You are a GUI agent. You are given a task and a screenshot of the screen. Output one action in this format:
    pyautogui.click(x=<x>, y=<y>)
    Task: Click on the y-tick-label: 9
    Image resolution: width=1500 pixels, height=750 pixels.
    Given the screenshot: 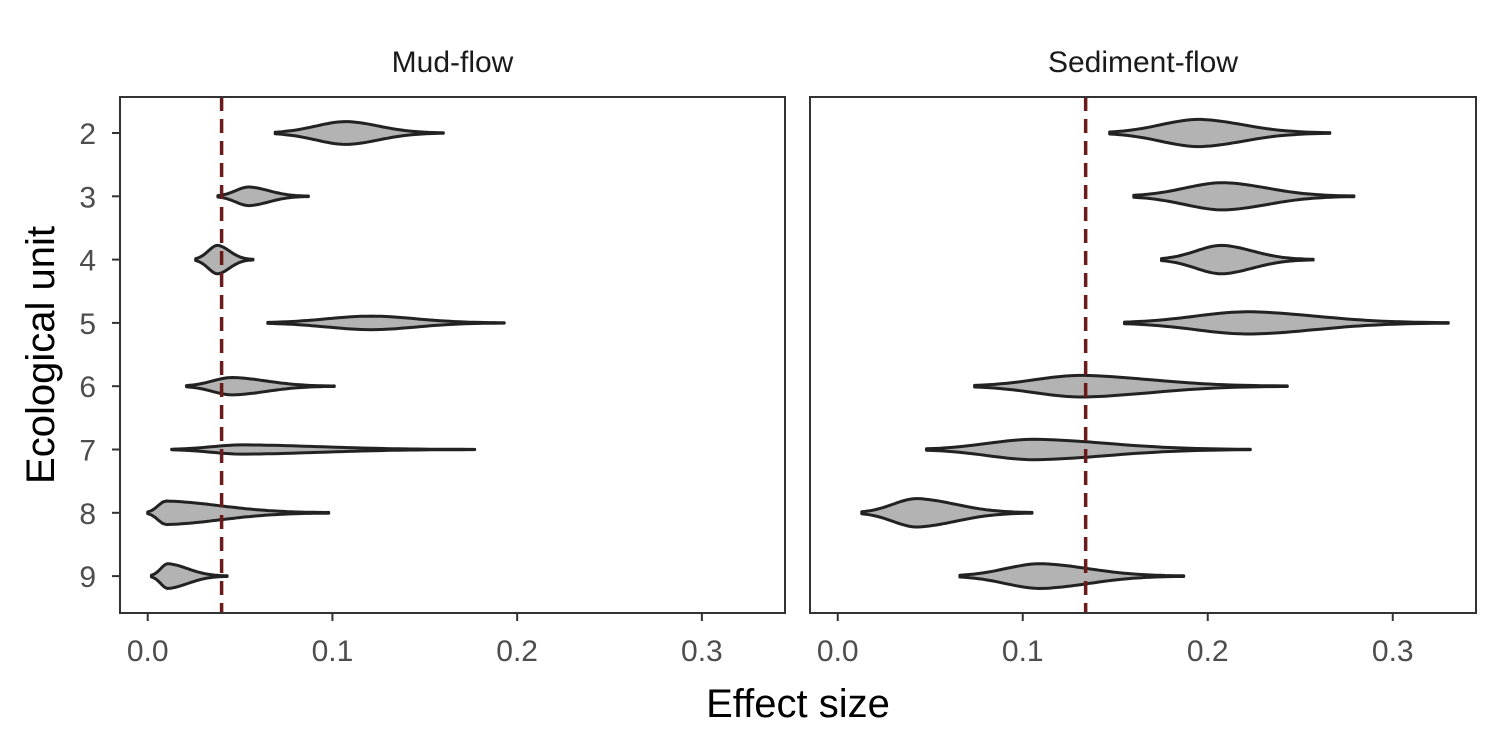 What is the action you would take?
    pyautogui.click(x=87, y=577)
    